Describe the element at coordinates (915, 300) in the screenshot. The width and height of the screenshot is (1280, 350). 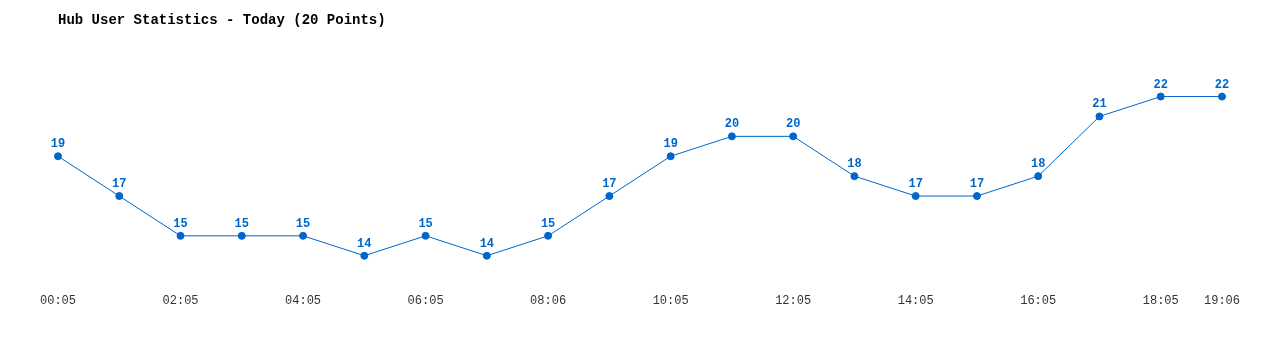
I see `x-tick-label: 14:05` at that location.